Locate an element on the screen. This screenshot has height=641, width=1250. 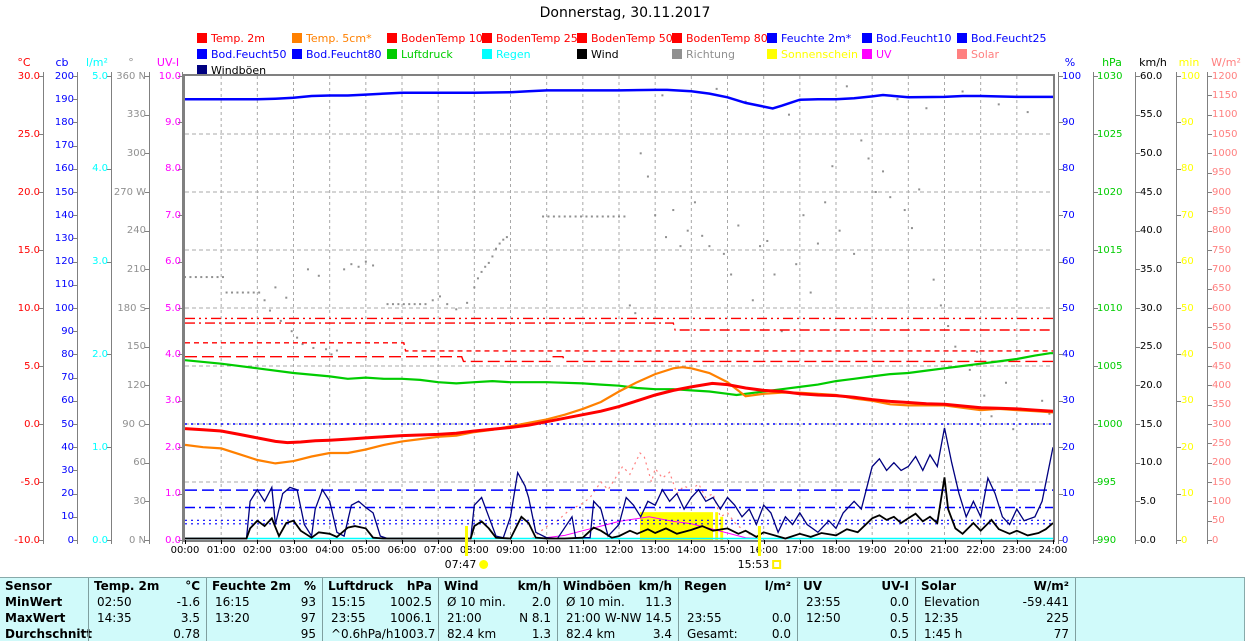
table-cell: Ø 10 min. 2.0 is located at coordinates (498, 602).